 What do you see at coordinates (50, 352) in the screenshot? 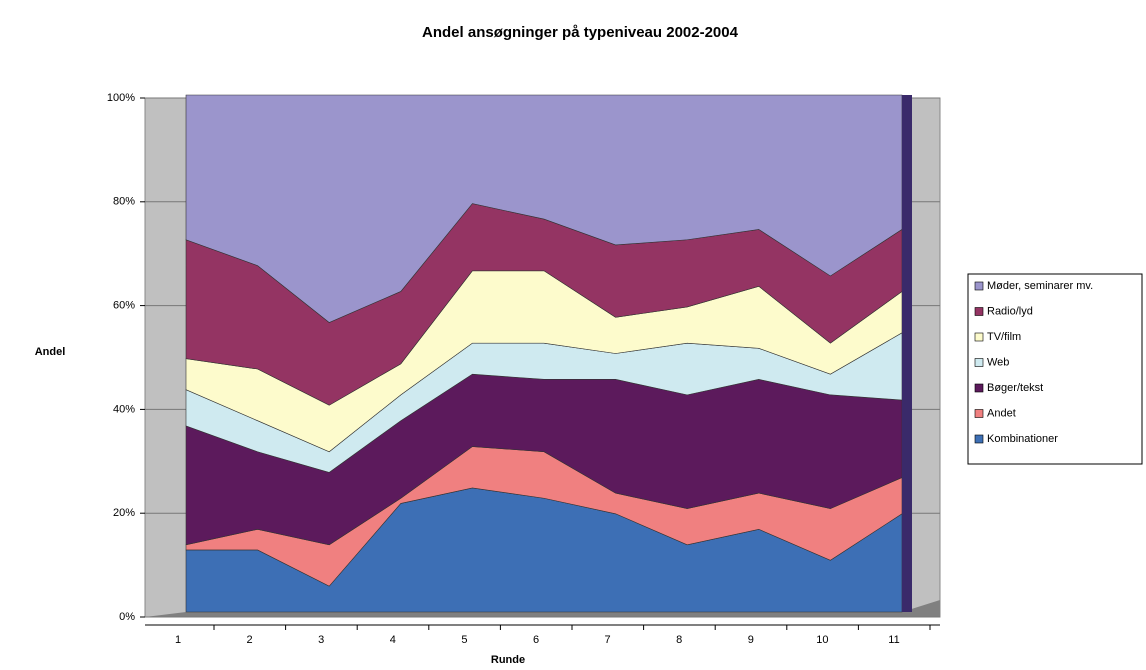
I see `y-axis-label: Andel` at bounding box center [50, 352].